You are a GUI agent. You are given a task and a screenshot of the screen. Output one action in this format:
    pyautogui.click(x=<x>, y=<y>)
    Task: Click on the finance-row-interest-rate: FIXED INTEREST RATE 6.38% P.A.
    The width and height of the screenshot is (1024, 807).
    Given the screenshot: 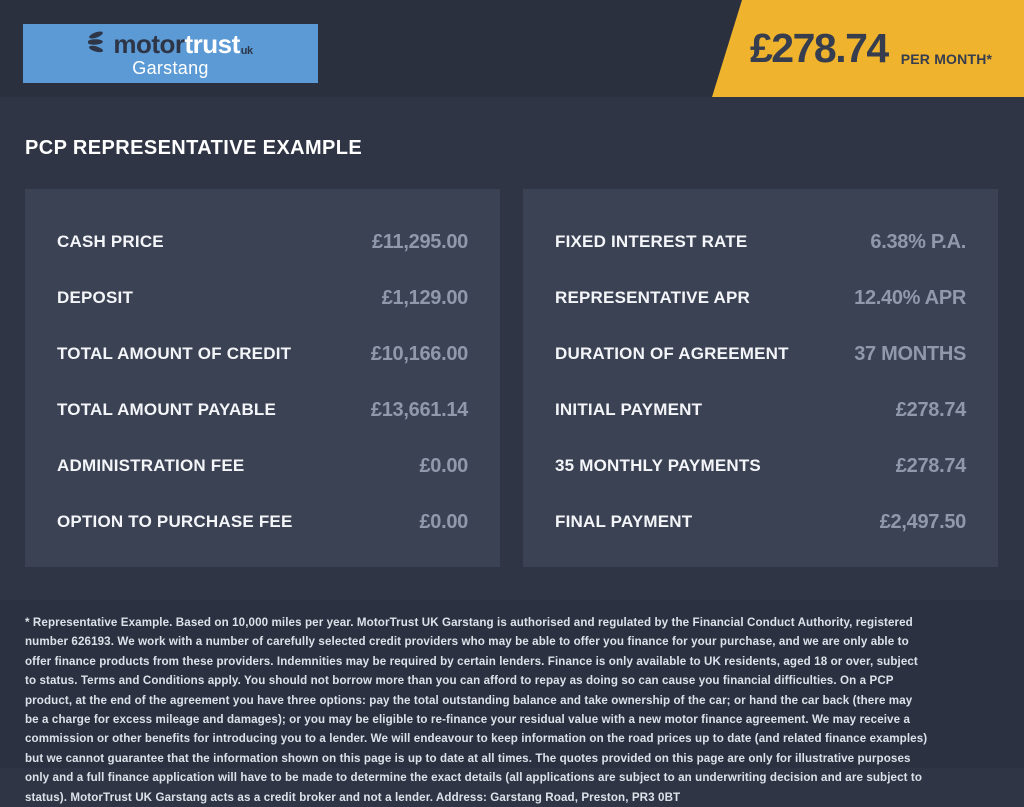 What is the action you would take?
    pyautogui.click(x=760, y=242)
    